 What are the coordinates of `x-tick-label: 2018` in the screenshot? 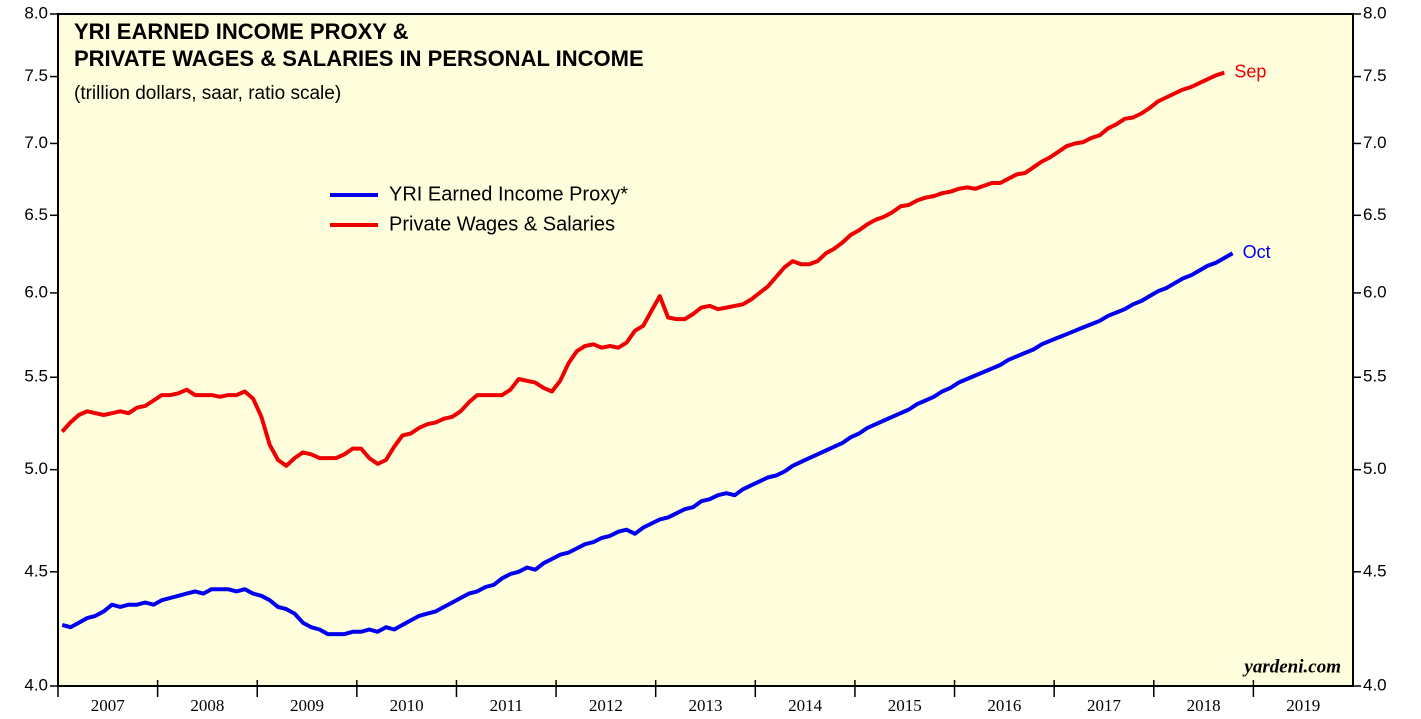 It's located at (1204, 705).